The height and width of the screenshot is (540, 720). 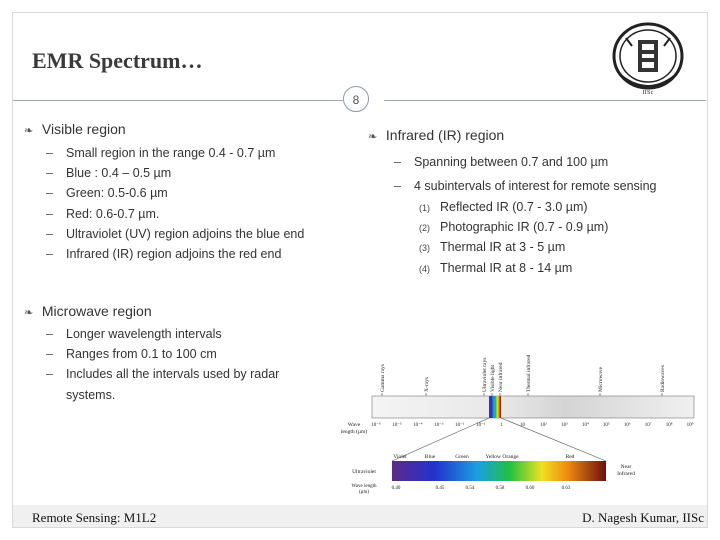 What do you see at coordinates (496, 267) in the screenshot?
I see `list-item: (4) Thermal IR at 8 - 14 µm` at bounding box center [496, 267].